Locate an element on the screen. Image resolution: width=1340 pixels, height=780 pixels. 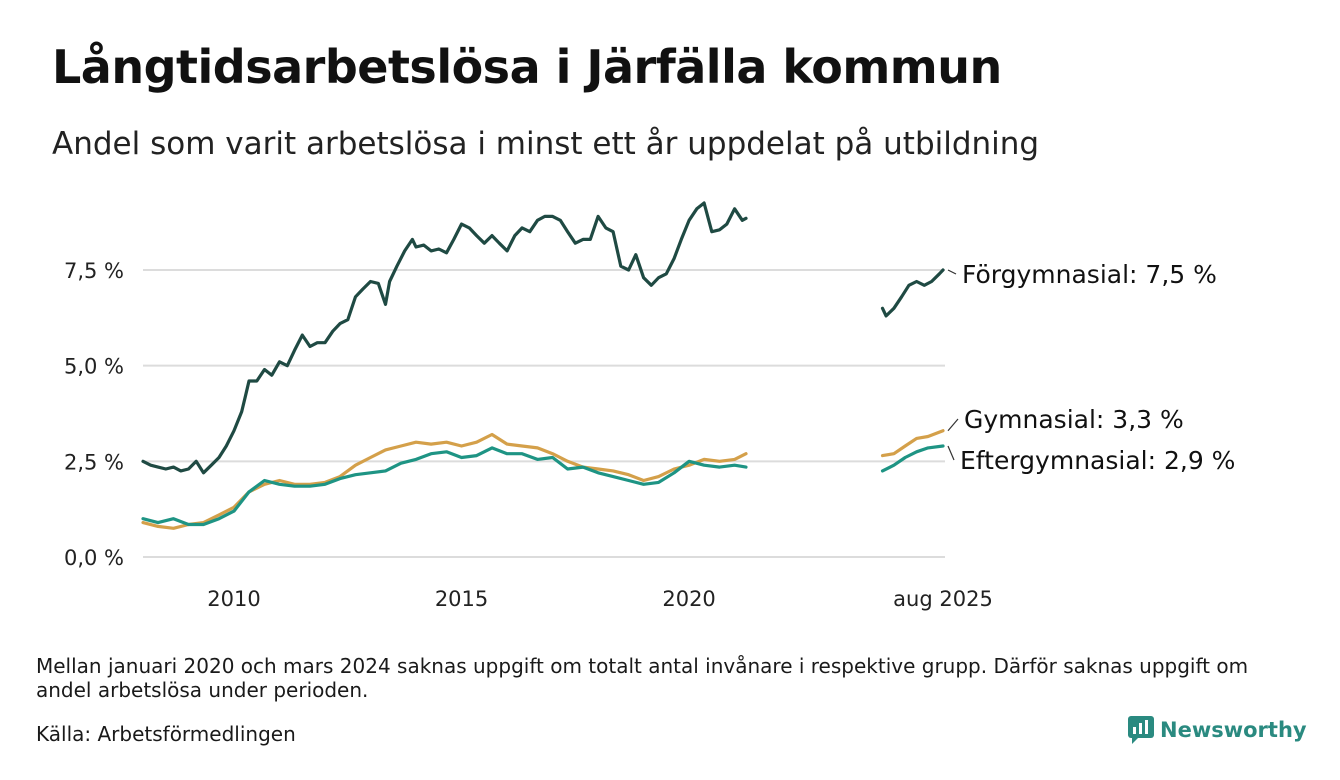
x-tick-label: 2015 is located at coordinates (461, 599).